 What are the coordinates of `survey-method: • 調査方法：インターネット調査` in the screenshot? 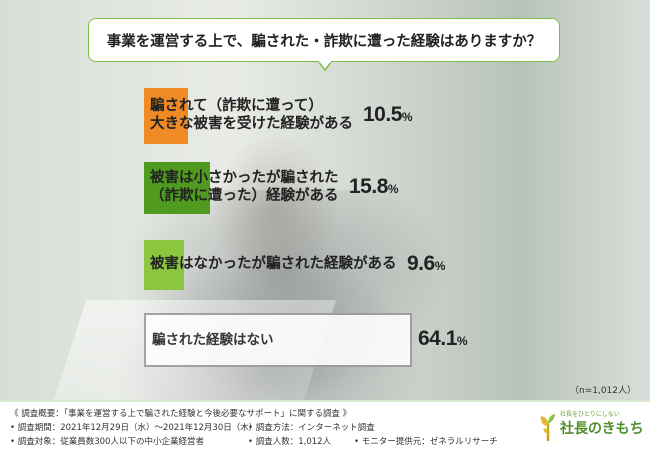 It's located at (311, 428).